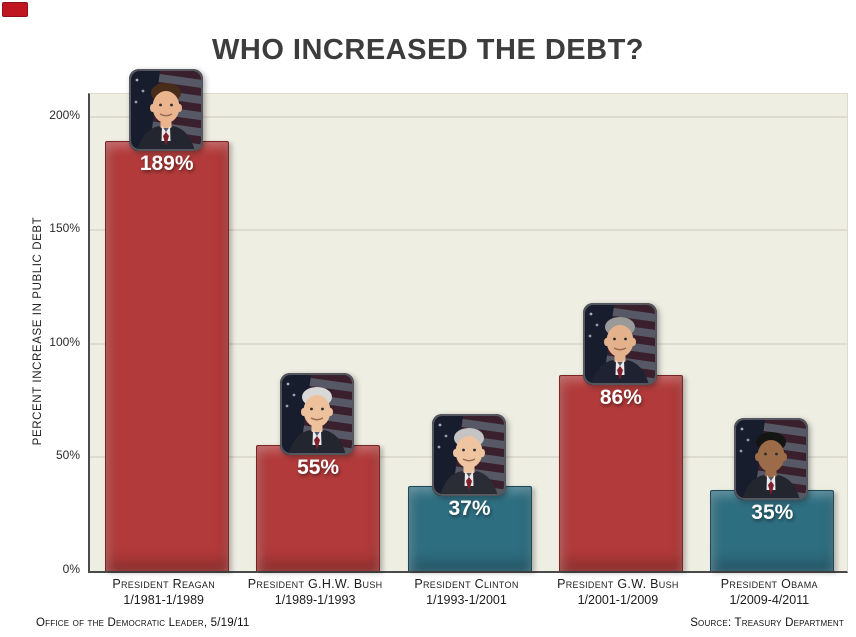 The height and width of the screenshot is (637, 856). I want to click on x-axis-label-president-g-h-w-bush: President G.H.W. Bush 1/1989-1/1993, so click(314, 592).